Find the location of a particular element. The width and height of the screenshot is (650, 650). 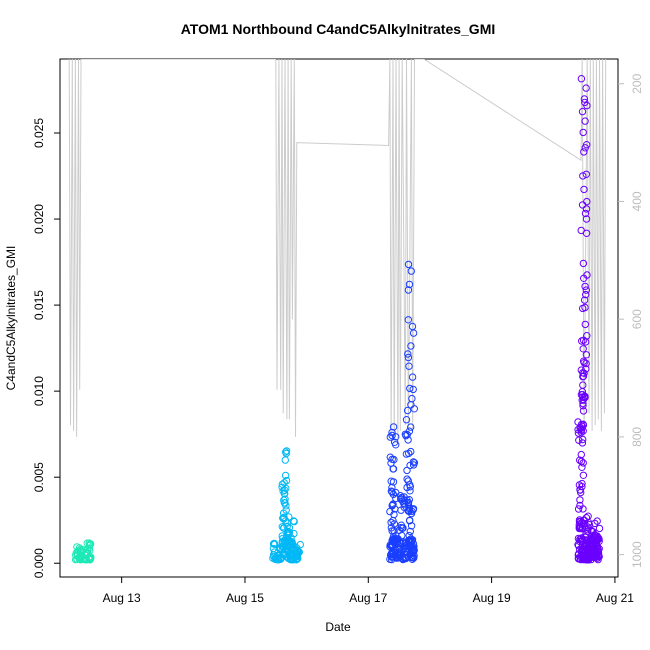

y-axis-label: C4andC5Alkylnitrates_GMI is located at coordinates (11, 318).